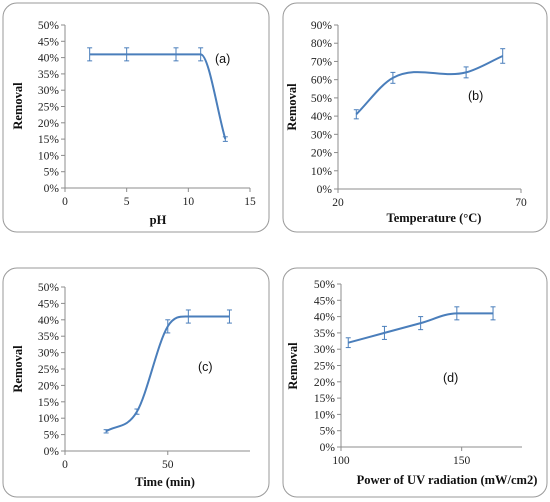 This screenshot has width=550, height=502. Describe the element at coordinates (52, 452) in the screenshot. I see `panel-c-y-tick-label: 0%` at that location.